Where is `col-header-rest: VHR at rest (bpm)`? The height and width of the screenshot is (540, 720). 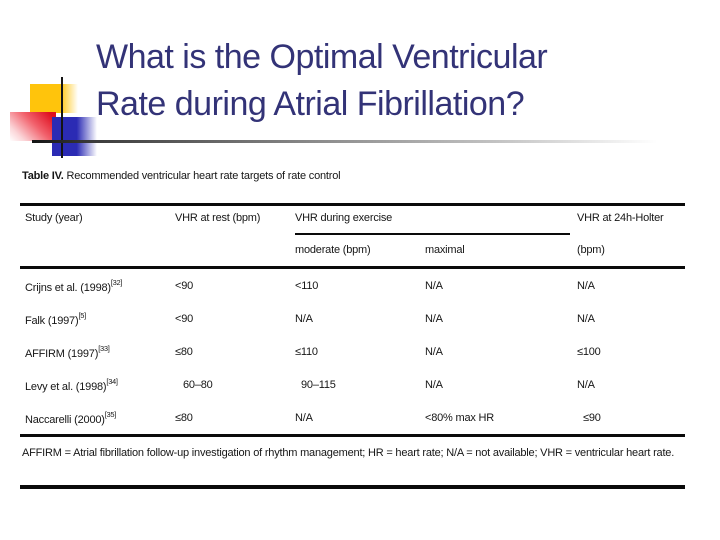 col-header-rest: VHR at rest (bpm) is located at coordinates (218, 218).